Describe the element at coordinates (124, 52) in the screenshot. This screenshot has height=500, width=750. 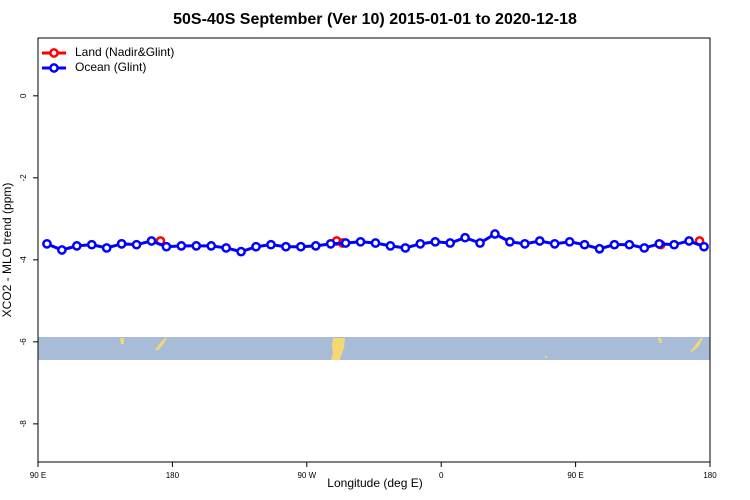
I see `legend-label: Land (Nadir&Glint)` at that location.